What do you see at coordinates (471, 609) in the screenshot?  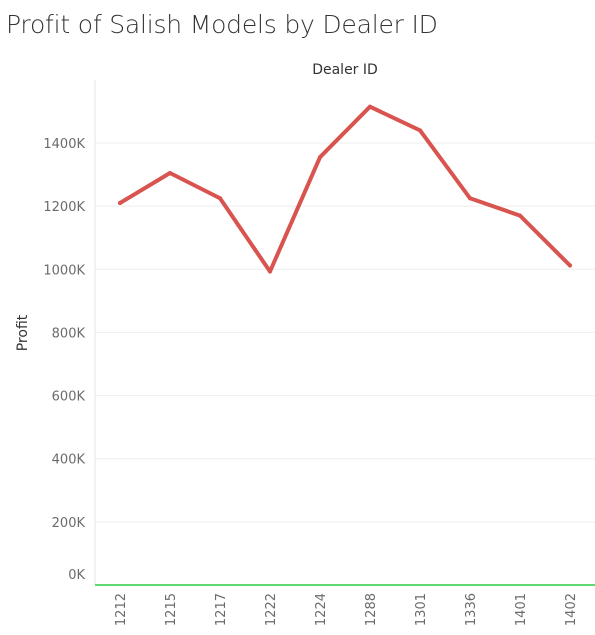 I see `x-tick-label: 1336` at bounding box center [471, 609].